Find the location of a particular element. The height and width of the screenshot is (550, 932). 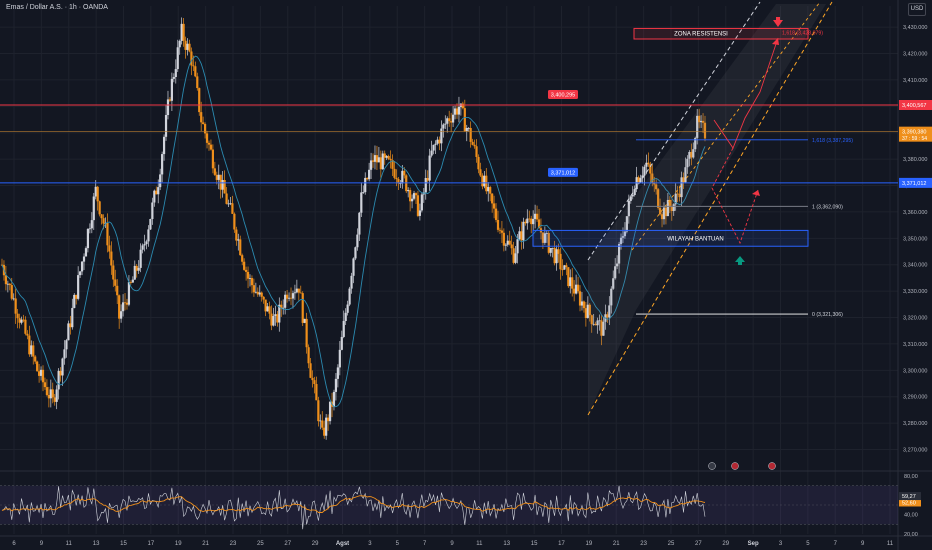

y-tick-label: 3,280.000 is located at coordinates (915, 424).